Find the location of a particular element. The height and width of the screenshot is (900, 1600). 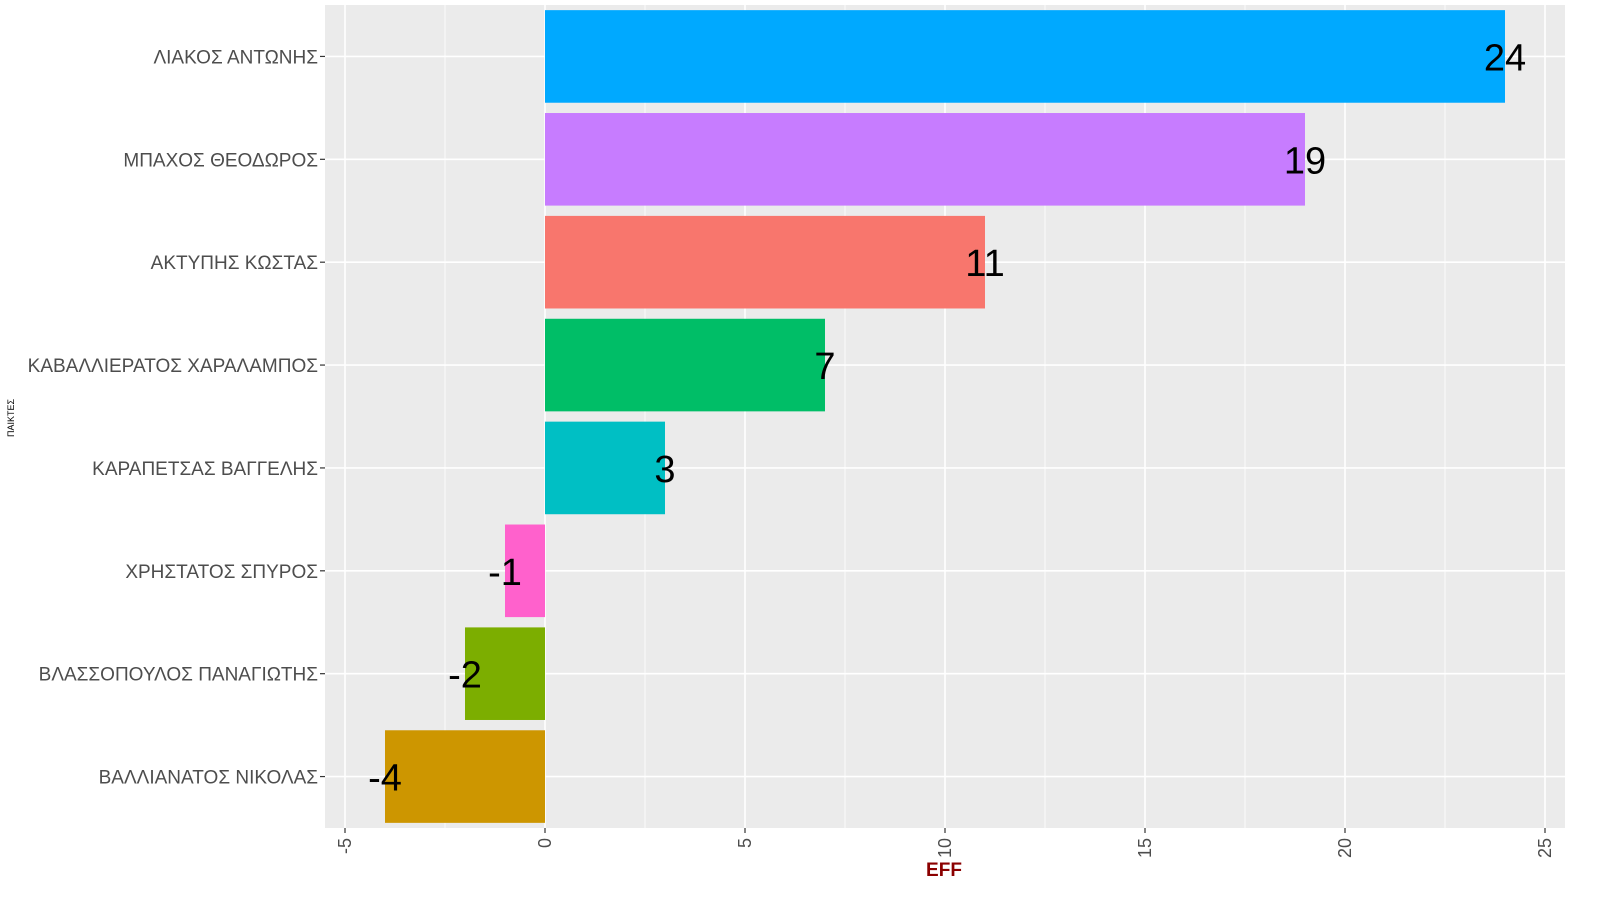

category-label: ΜΠΑΧΟΣ ΘΕΟΔΩΡΟΣ is located at coordinates (220, 160).